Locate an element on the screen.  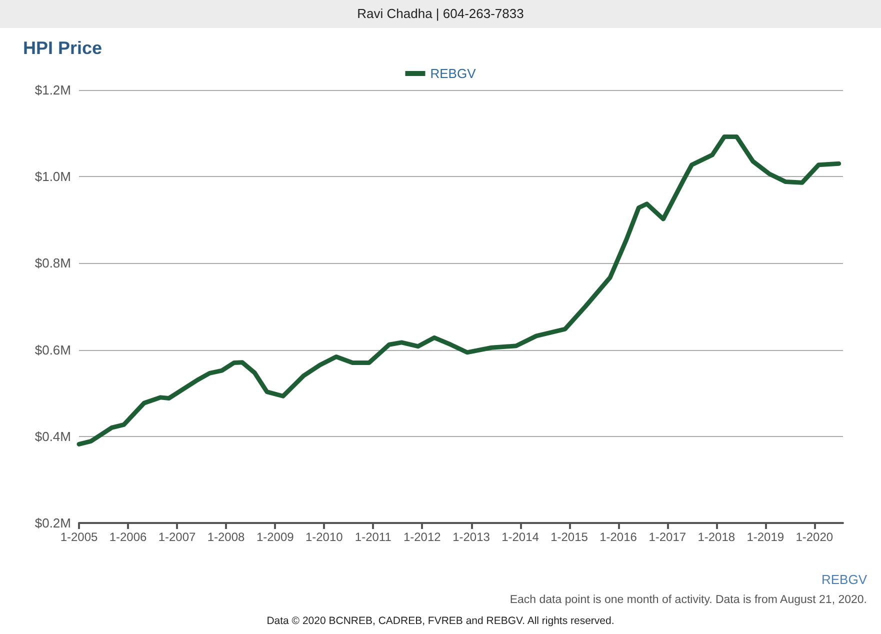
y-tick-label: $1.2M is located at coordinates (52, 90).